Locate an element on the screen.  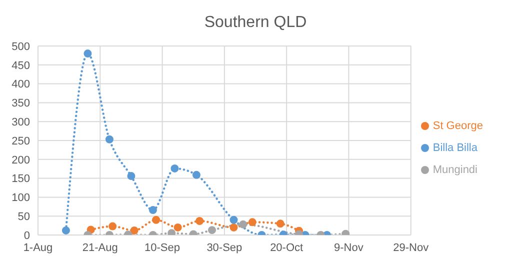
x-tick-label: 9-Nov is located at coordinates (349, 248).